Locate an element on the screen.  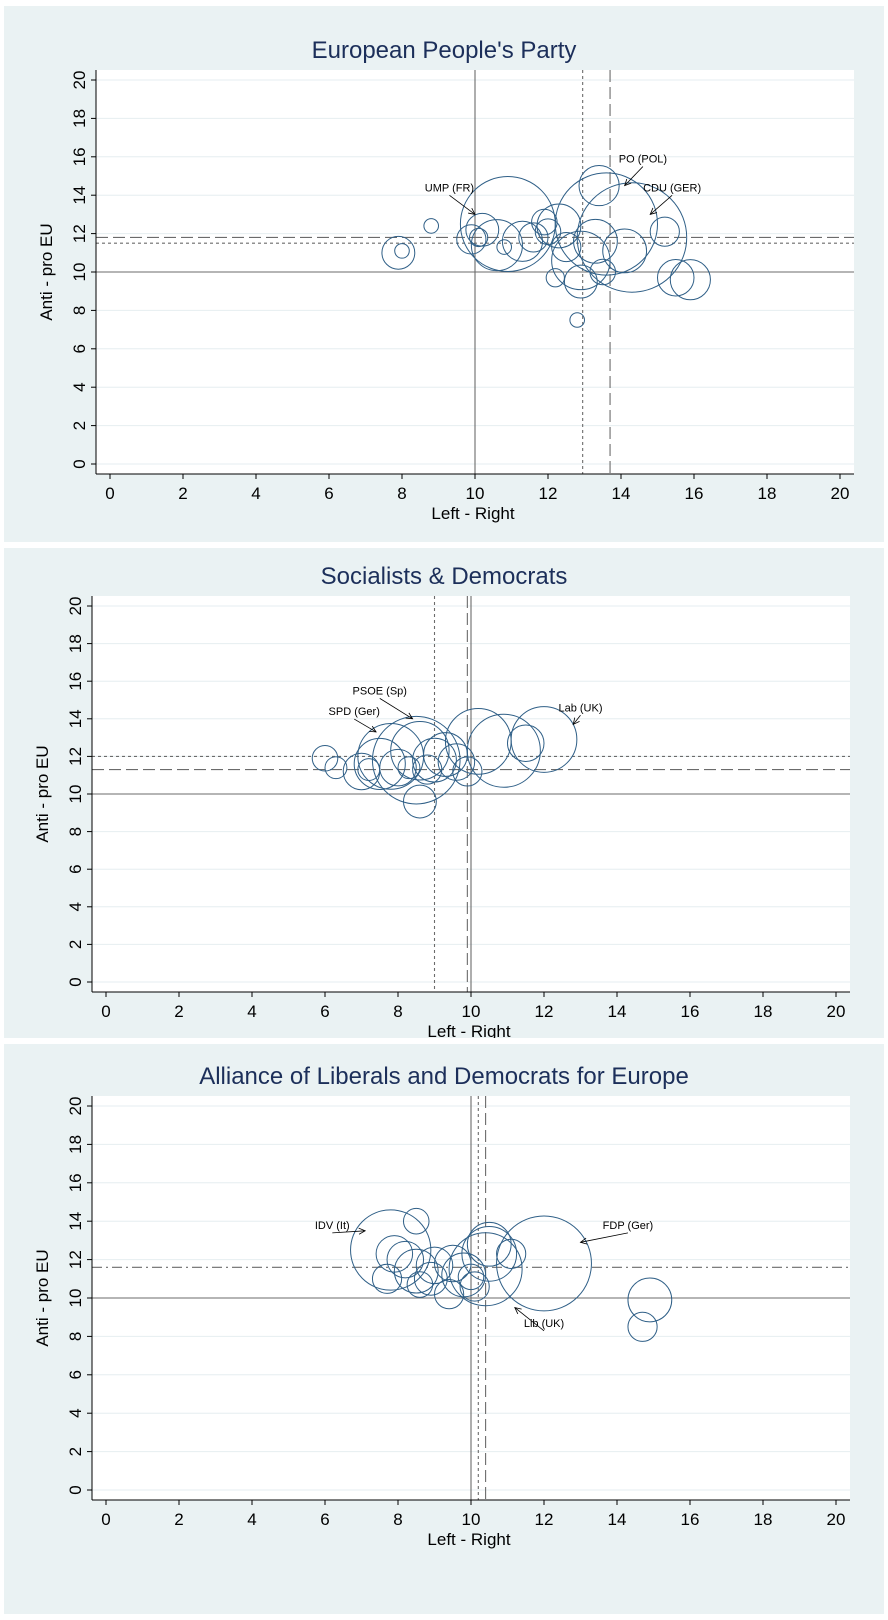
annotation-label: FDP (Ger) is located at coordinates (628, 1226).